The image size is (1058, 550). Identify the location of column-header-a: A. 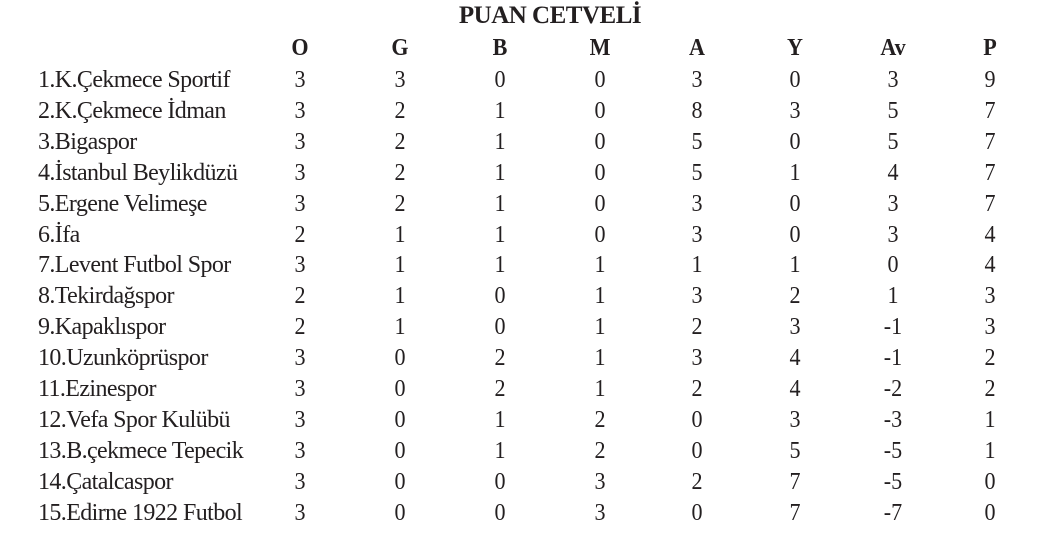
(697, 48).